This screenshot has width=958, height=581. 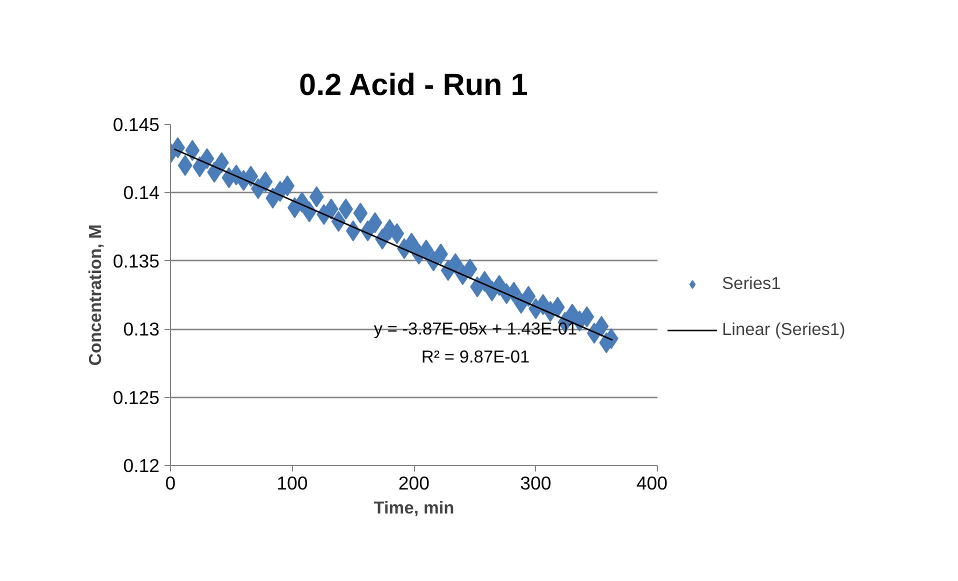 I want to click on y-tick-label: 0.135, so click(x=136, y=261).